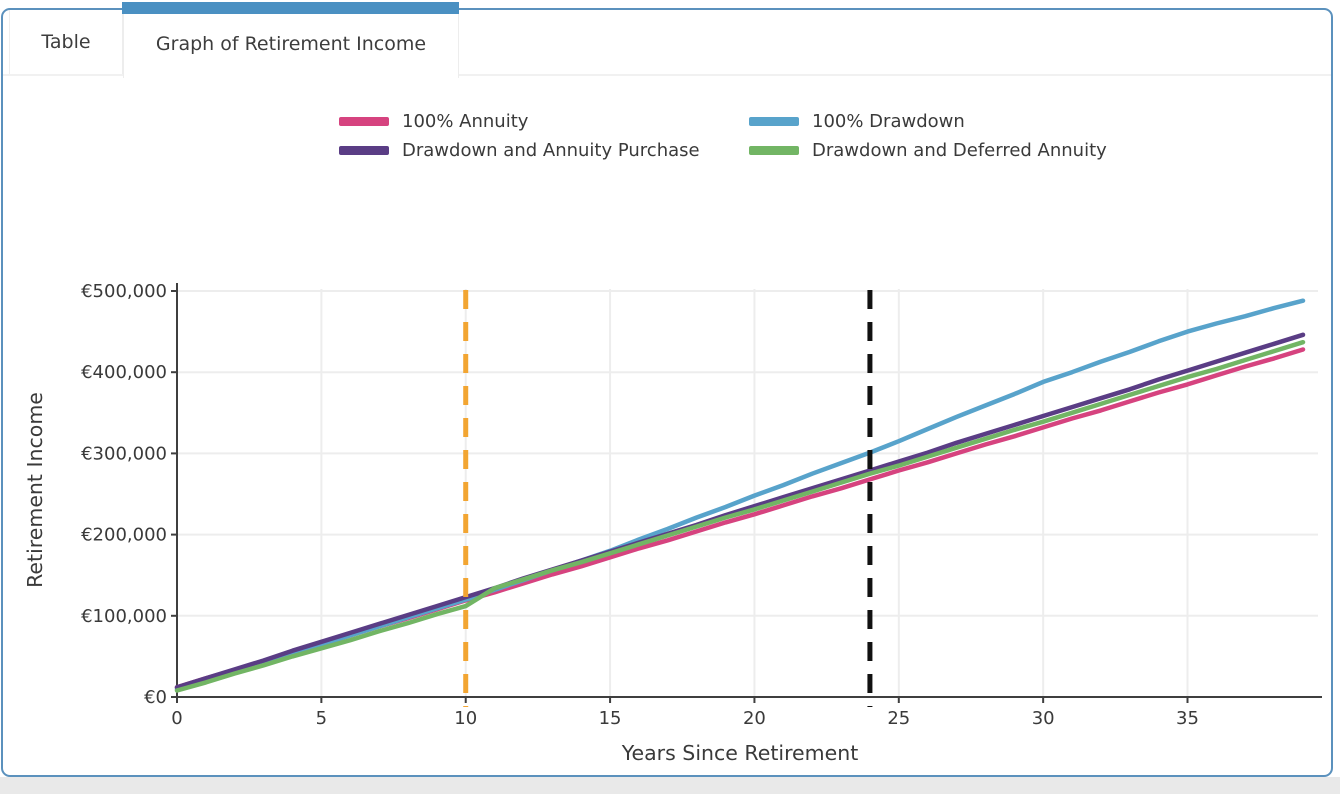 This screenshot has width=1340, height=794. Describe the element at coordinates (754, 718) in the screenshot. I see `x-tick-label: 20` at that location.